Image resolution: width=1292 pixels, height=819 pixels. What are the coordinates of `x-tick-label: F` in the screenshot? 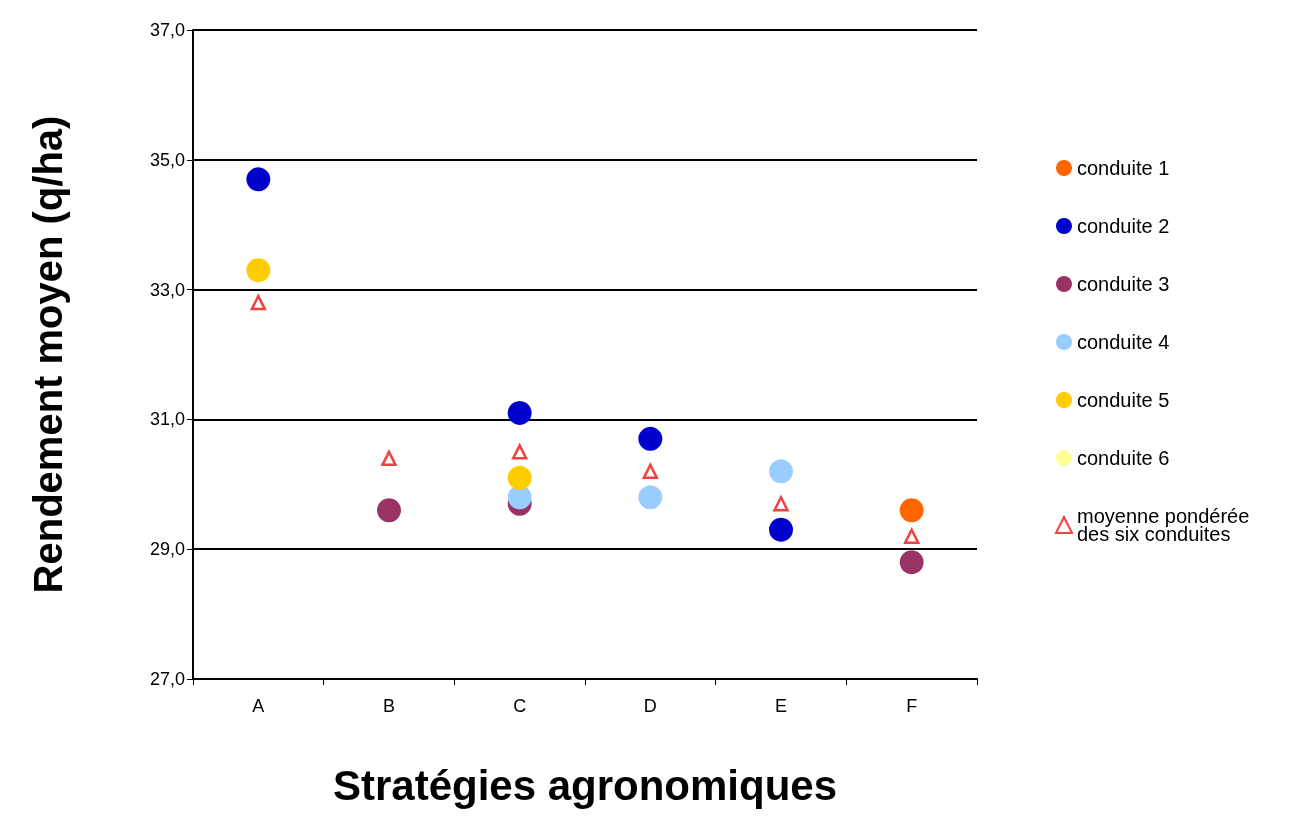 It's located at (912, 706).